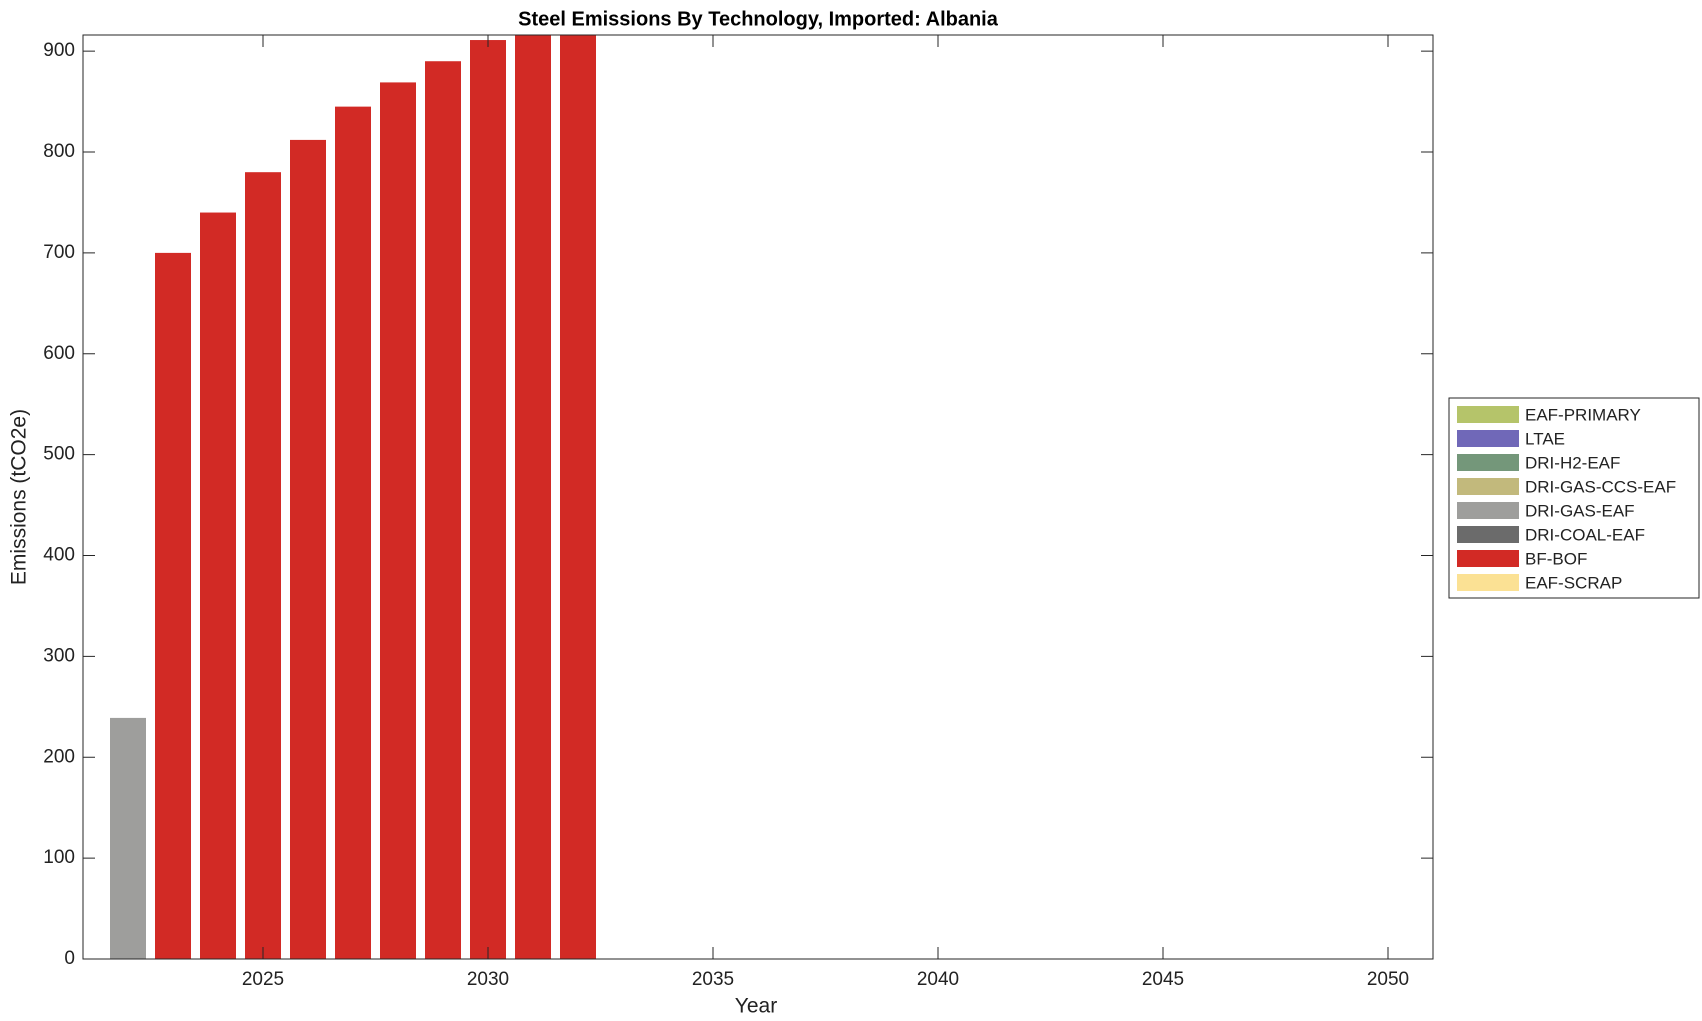  Describe the element at coordinates (1583, 414) in the screenshot. I see `legend-label: EAF-PRIMARY` at that location.